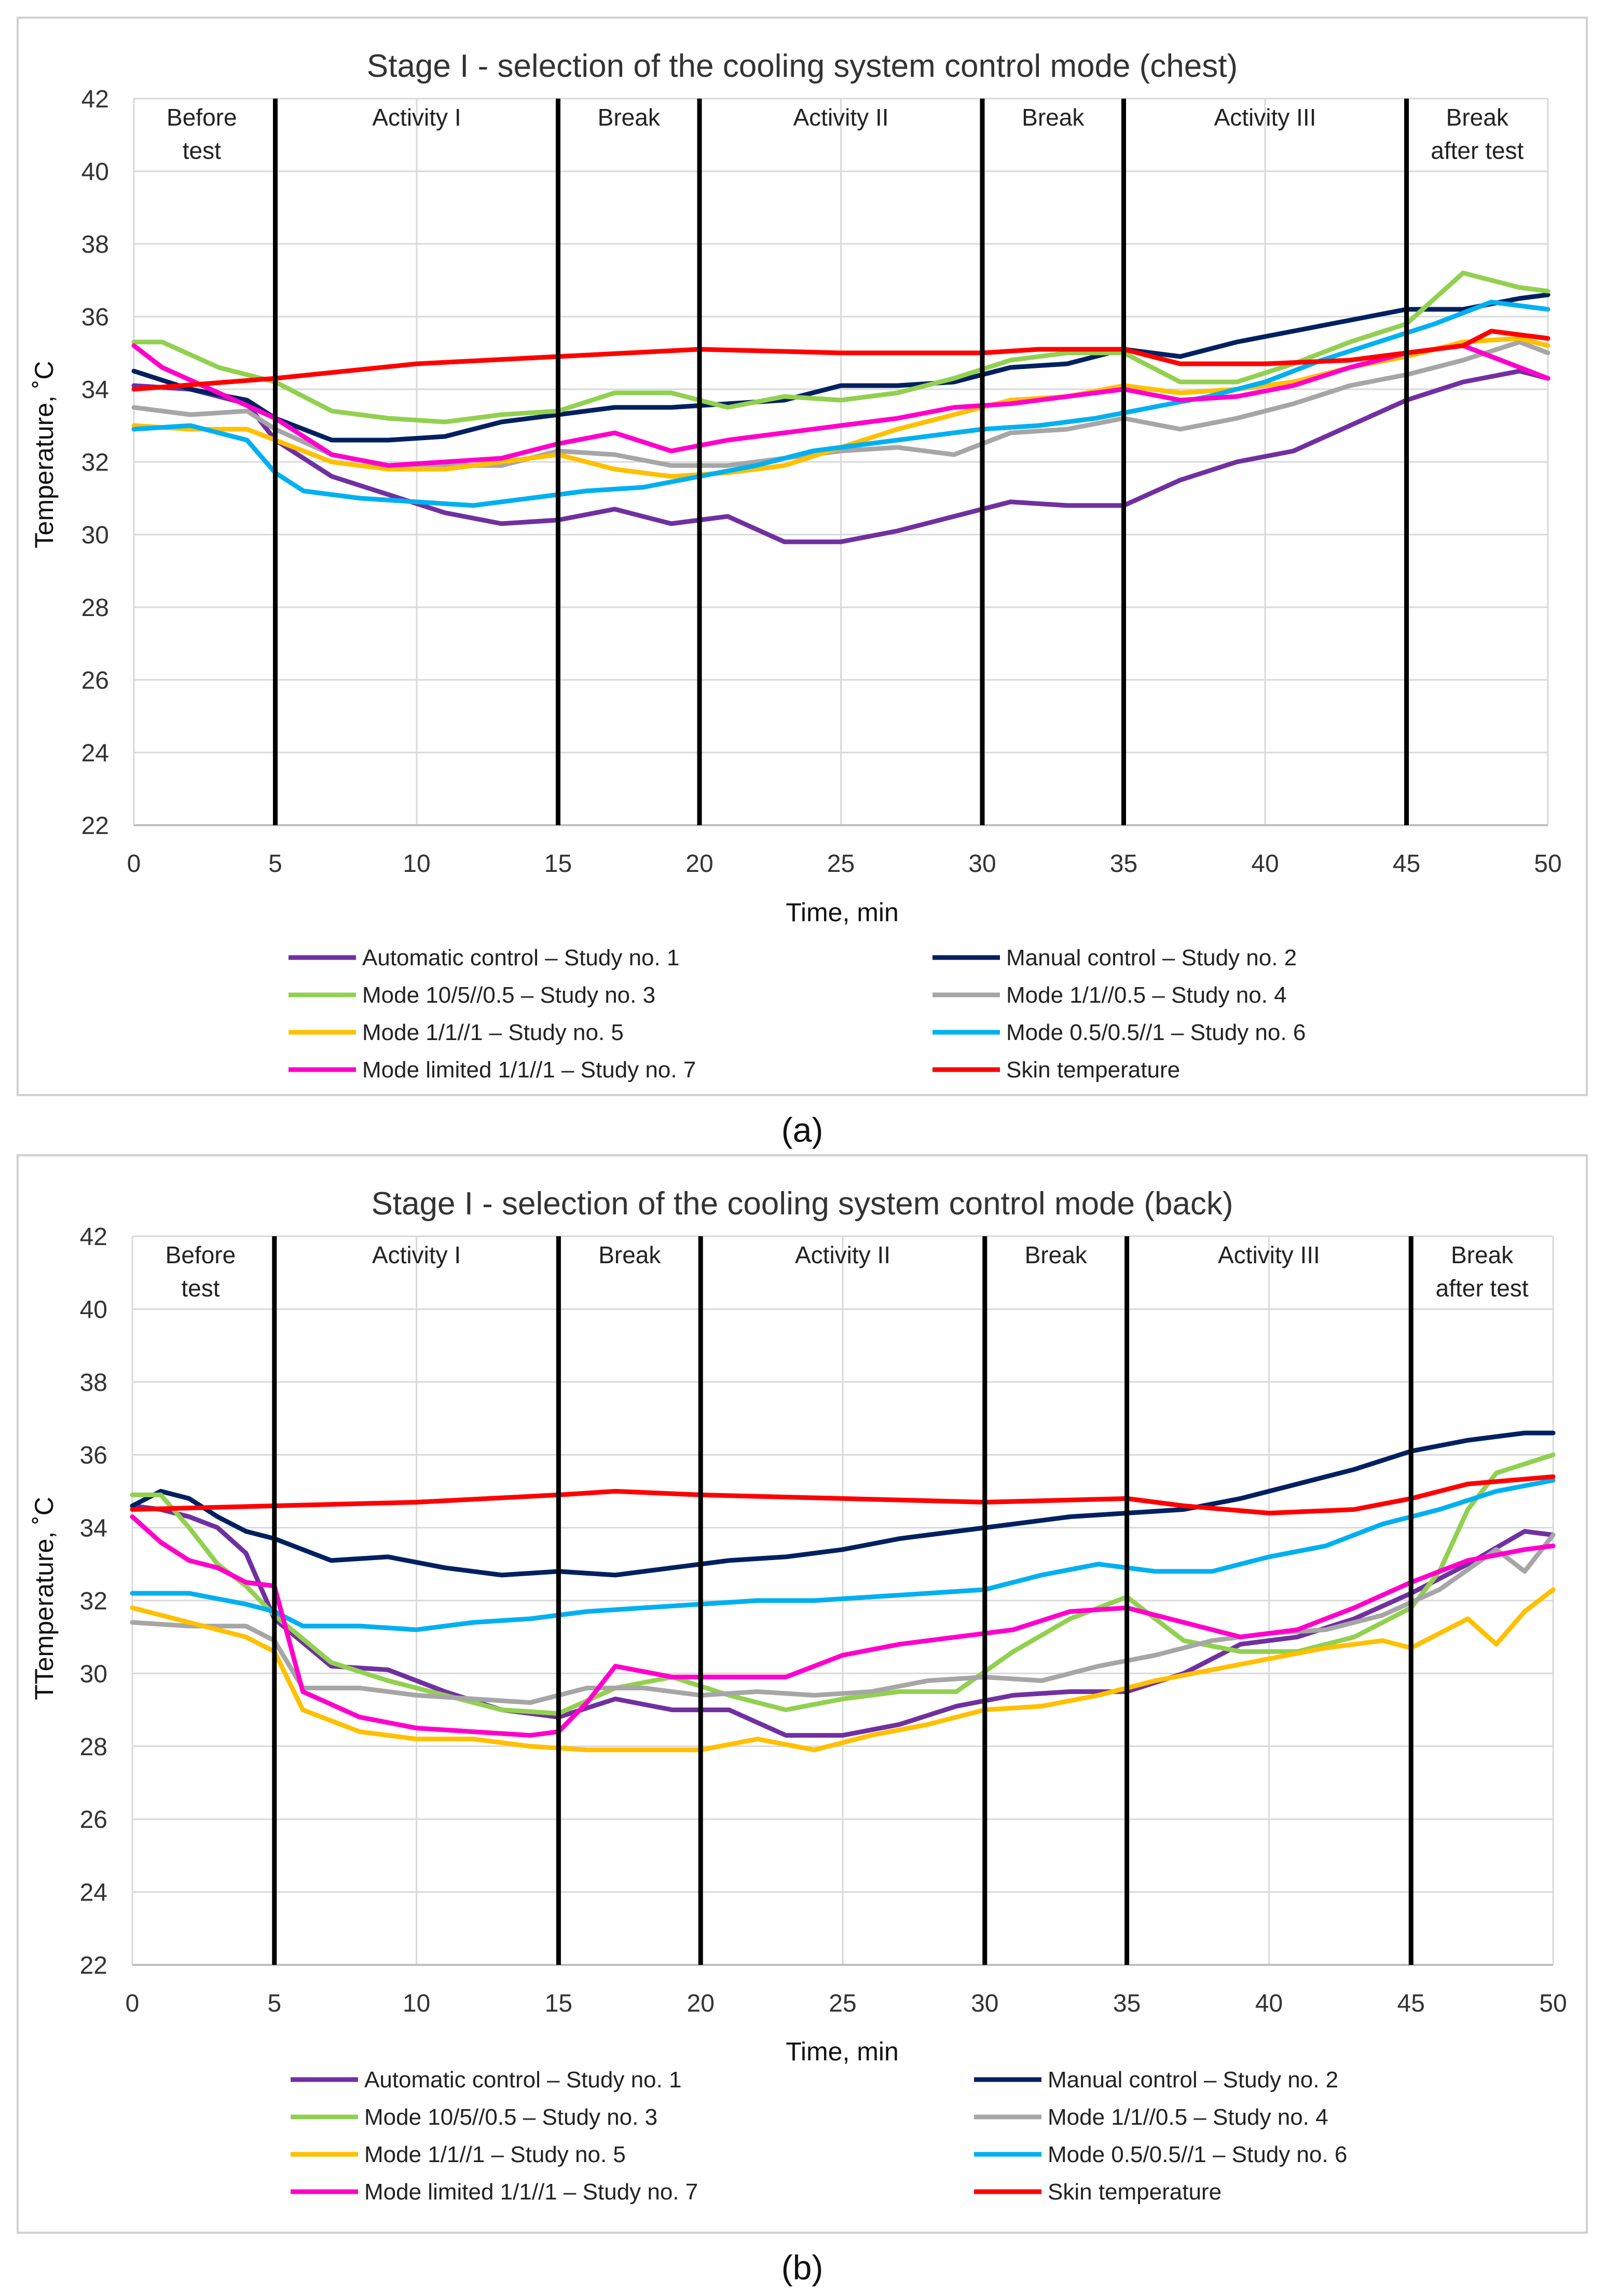 The width and height of the screenshot is (1605, 2296). Describe the element at coordinates (95, 317) in the screenshot. I see `chart-a-ytick-label: 36` at that location.